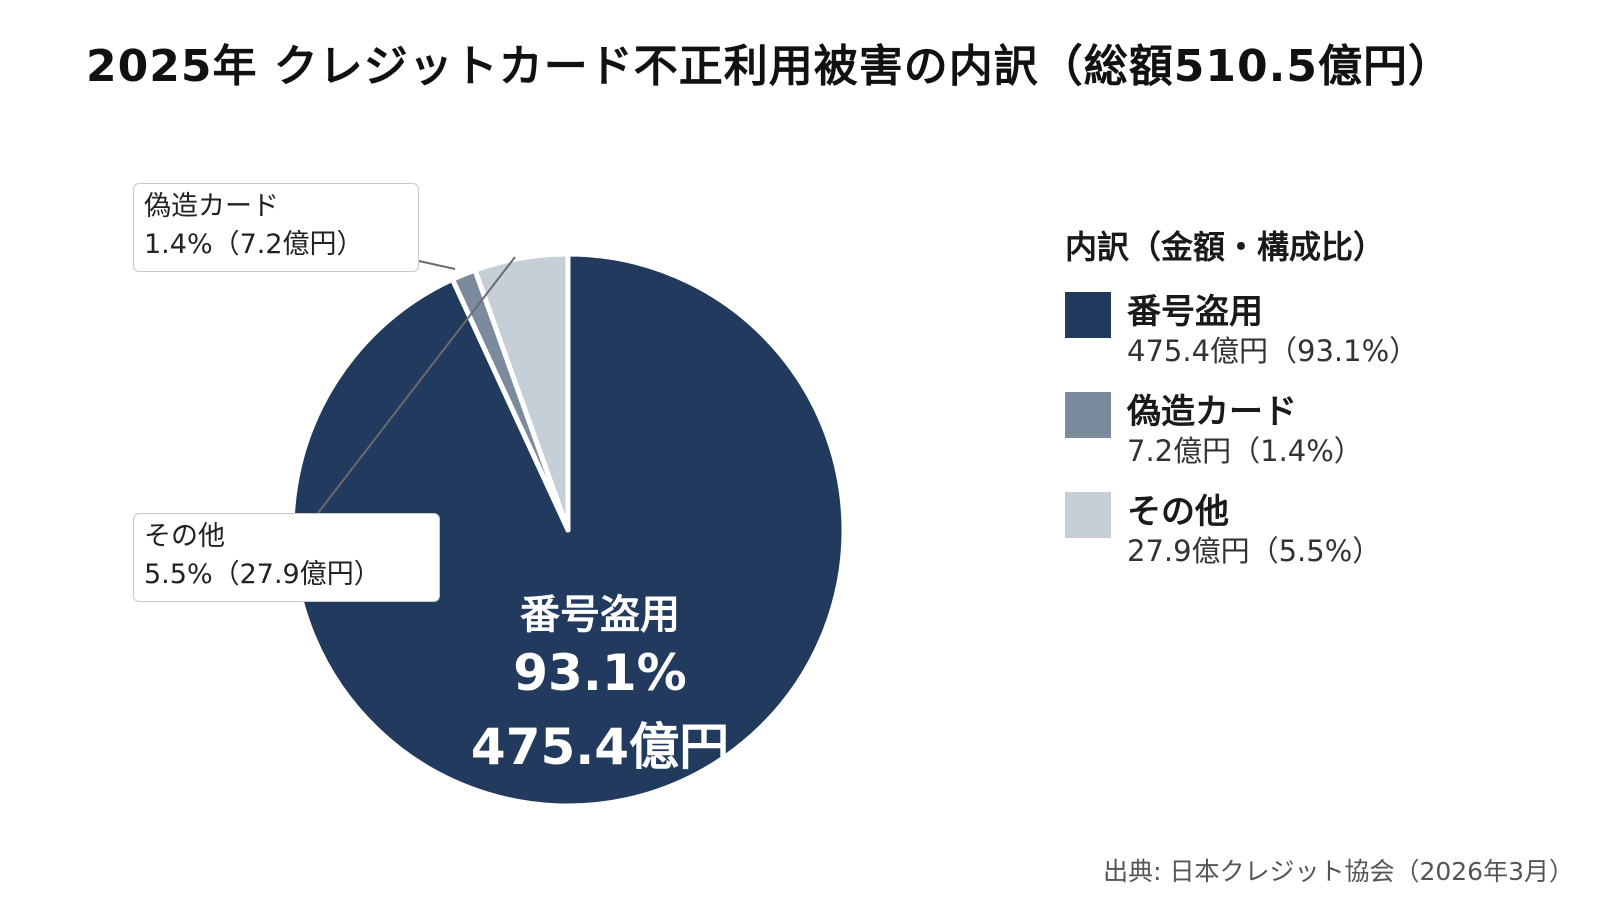  Describe the element at coordinates (1195, 312) in the screenshot. I see `legend-item-name: 番号盗用` at that location.